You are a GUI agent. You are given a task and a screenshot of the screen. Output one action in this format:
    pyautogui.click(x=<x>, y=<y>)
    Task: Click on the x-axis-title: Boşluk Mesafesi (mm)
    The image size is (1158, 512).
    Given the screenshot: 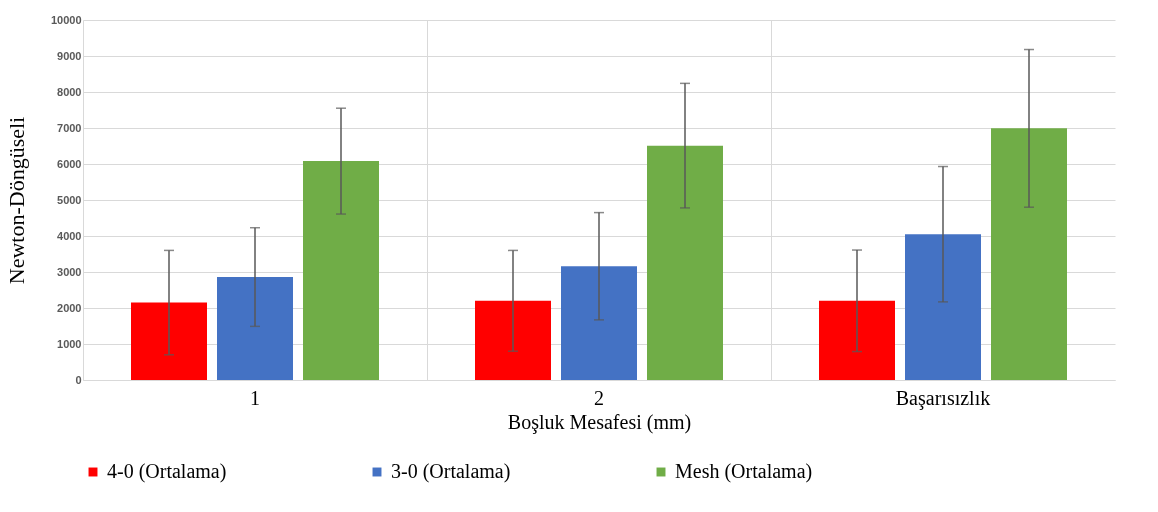 What is the action you would take?
    pyautogui.click(x=599, y=422)
    